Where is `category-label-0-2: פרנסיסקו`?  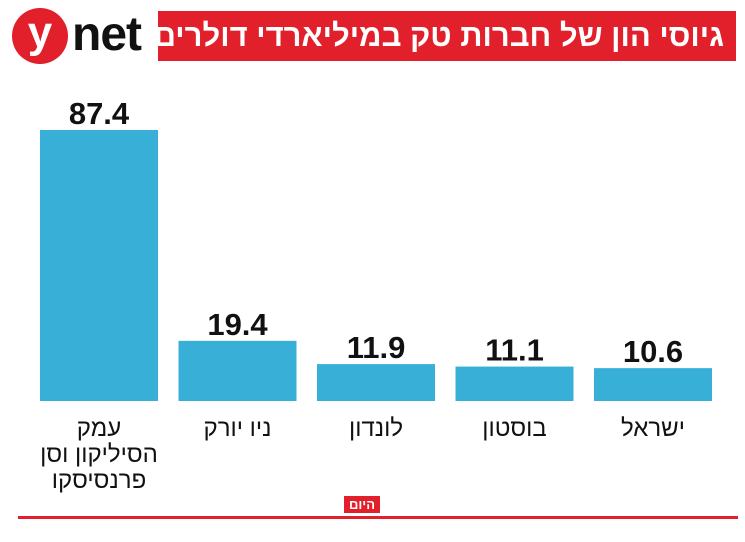
category-label-0-2: פרנסיסקו is located at coordinates (99, 480).